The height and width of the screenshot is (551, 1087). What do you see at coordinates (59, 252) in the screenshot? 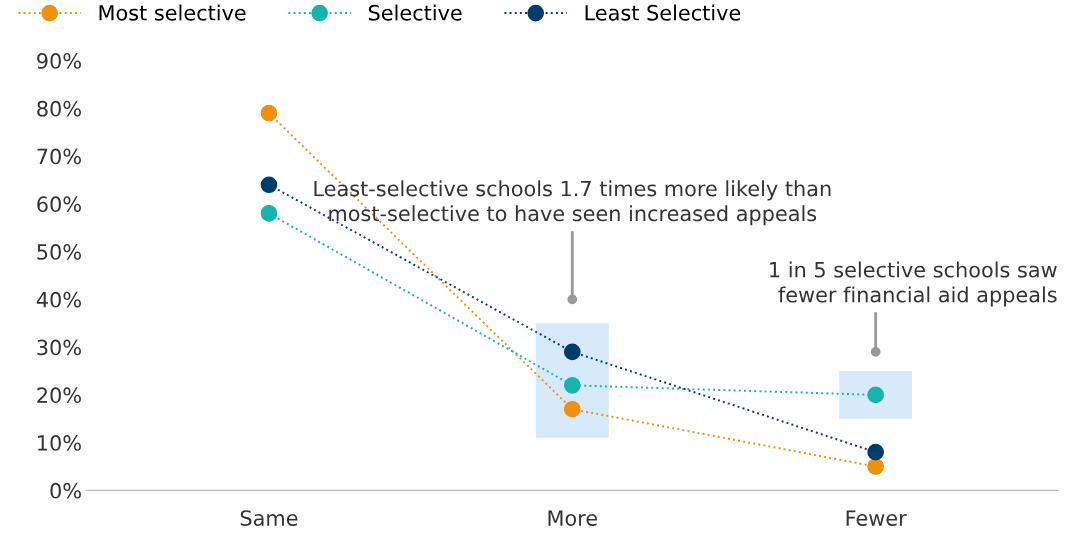
I see `y-tick-label: 50%` at bounding box center [59, 252].